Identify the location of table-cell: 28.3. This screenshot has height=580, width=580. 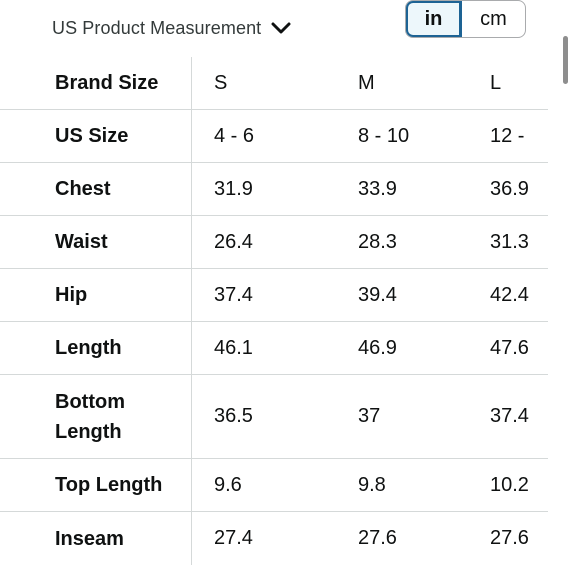
(377, 241).